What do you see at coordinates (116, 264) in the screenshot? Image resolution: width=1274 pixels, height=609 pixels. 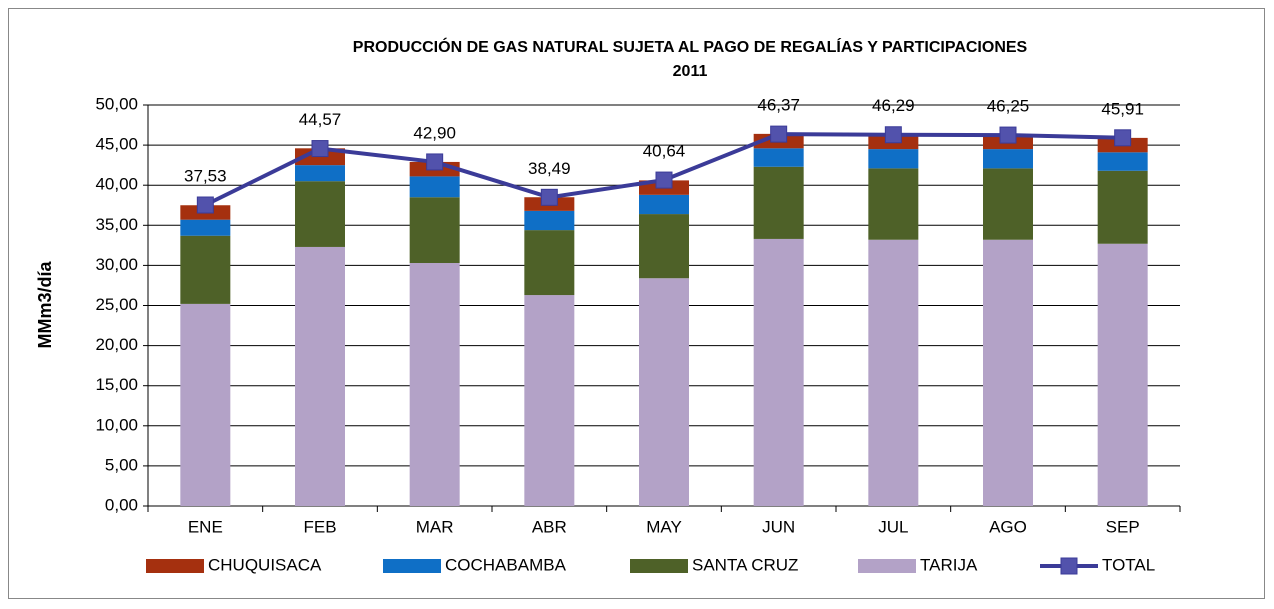 I see `y-tick-label: 30,00` at bounding box center [116, 264].